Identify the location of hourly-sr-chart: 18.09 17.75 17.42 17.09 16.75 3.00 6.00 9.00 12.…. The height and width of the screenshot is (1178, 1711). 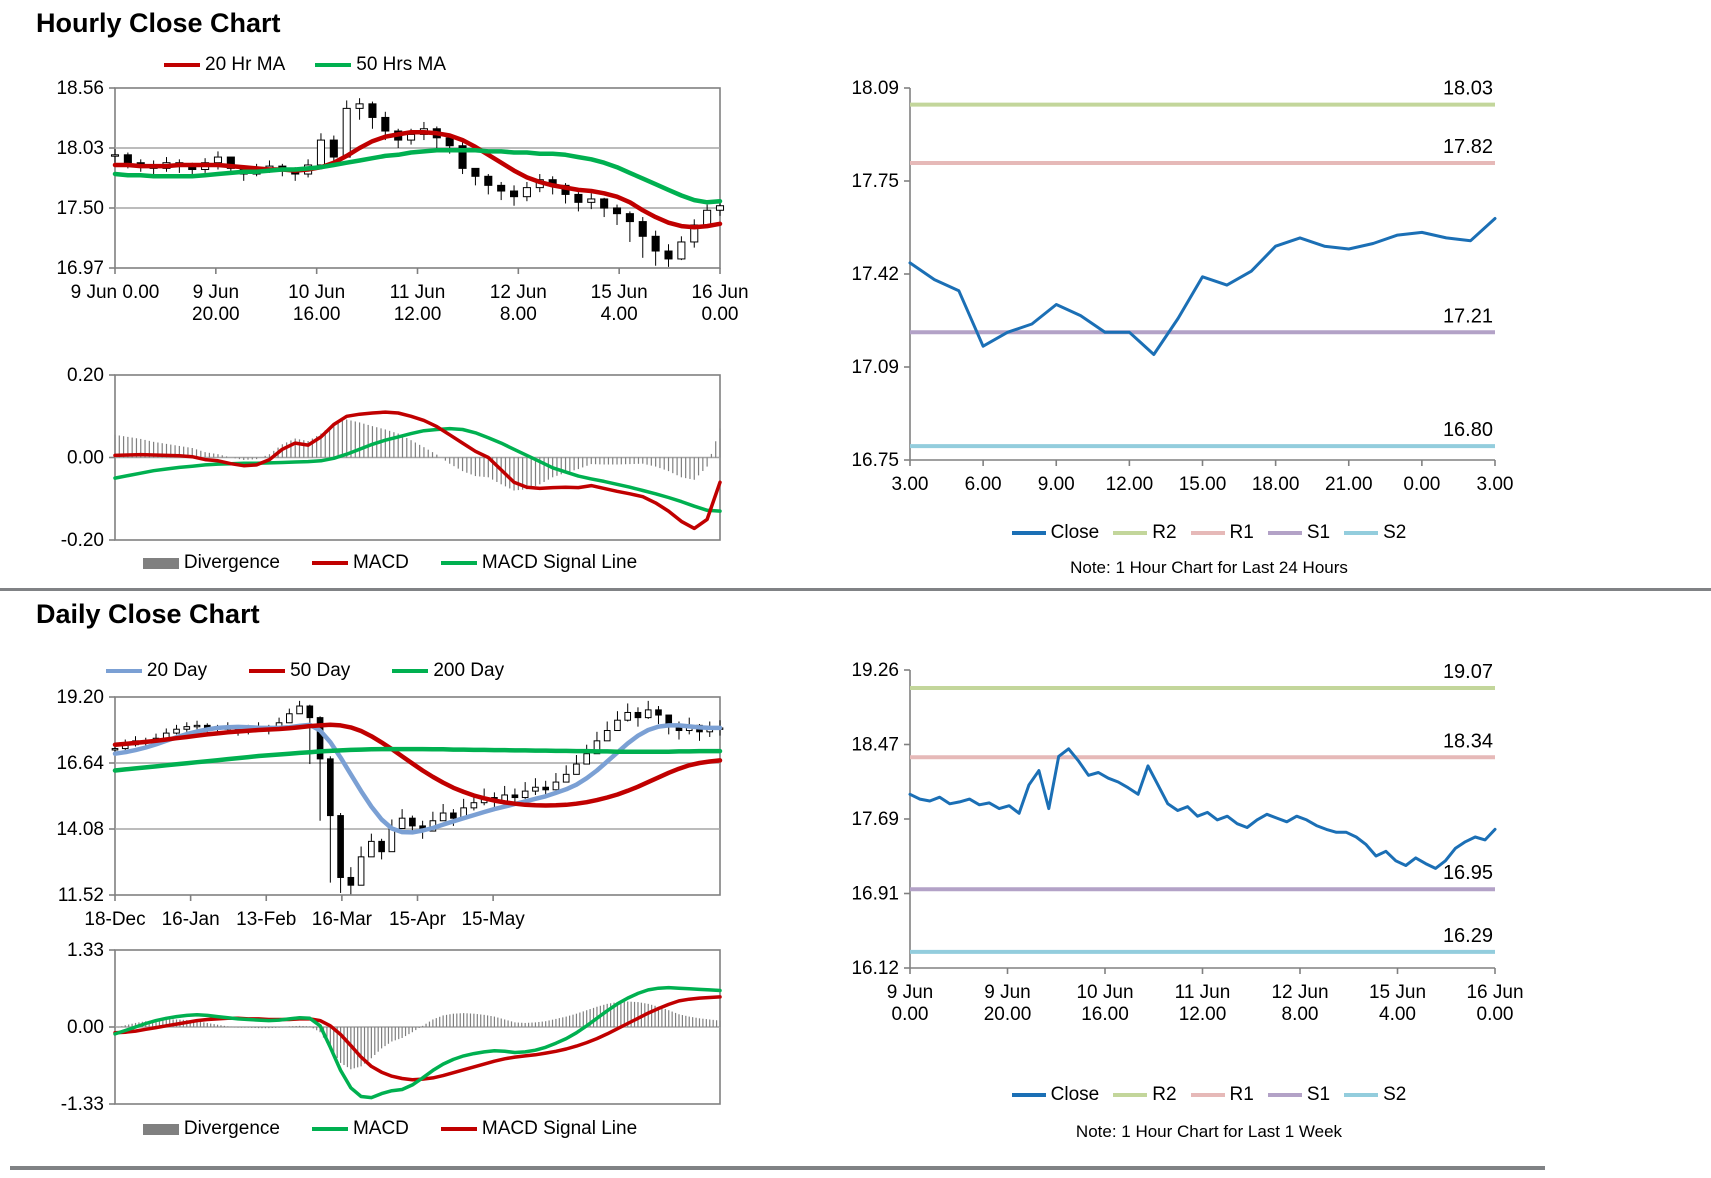
(1182, 286).